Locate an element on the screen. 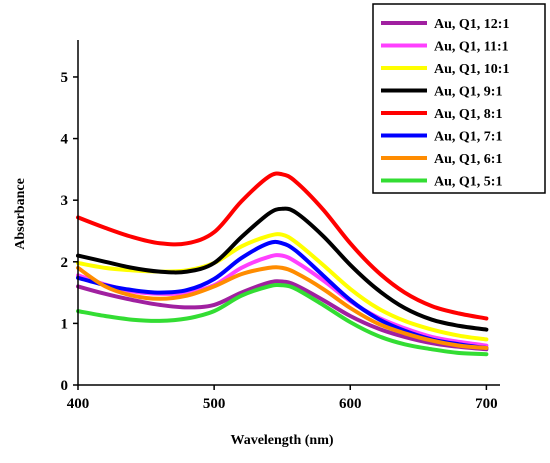  legend-label: Au, Q1, 8:1 is located at coordinates (468, 114).